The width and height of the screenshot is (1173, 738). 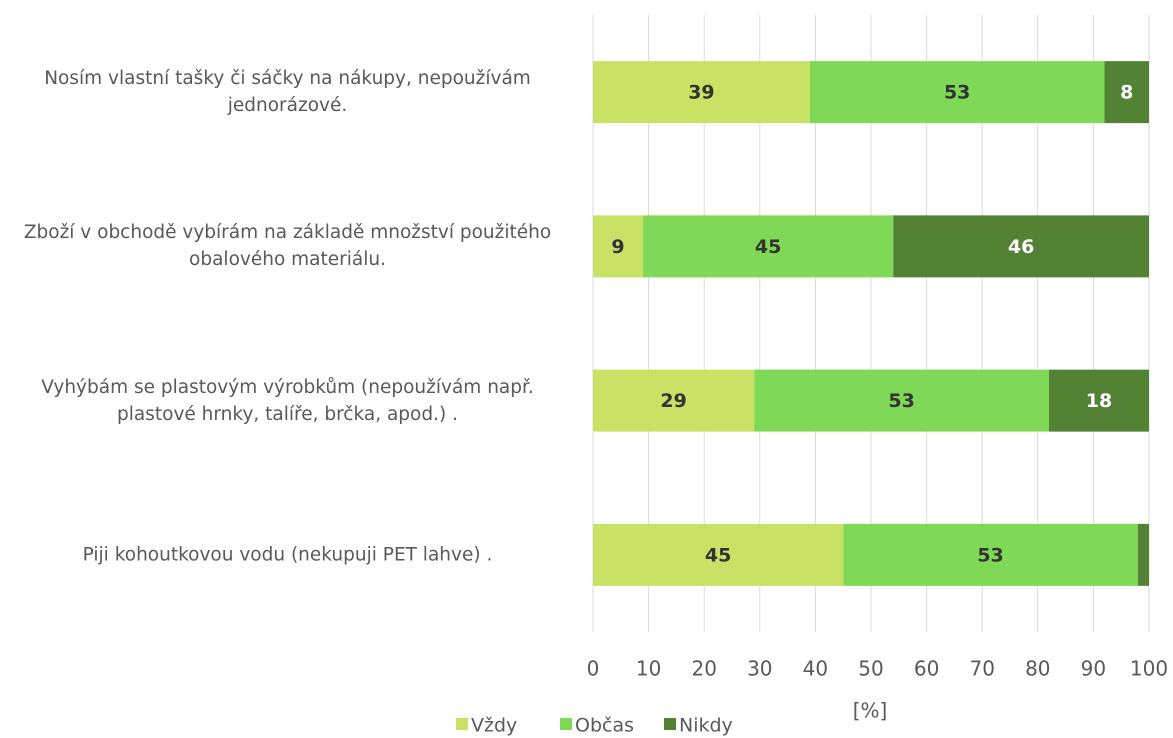 What do you see at coordinates (759, 669) in the screenshot?
I see `x-tick-label: 30` at bounding box center [759, 669].